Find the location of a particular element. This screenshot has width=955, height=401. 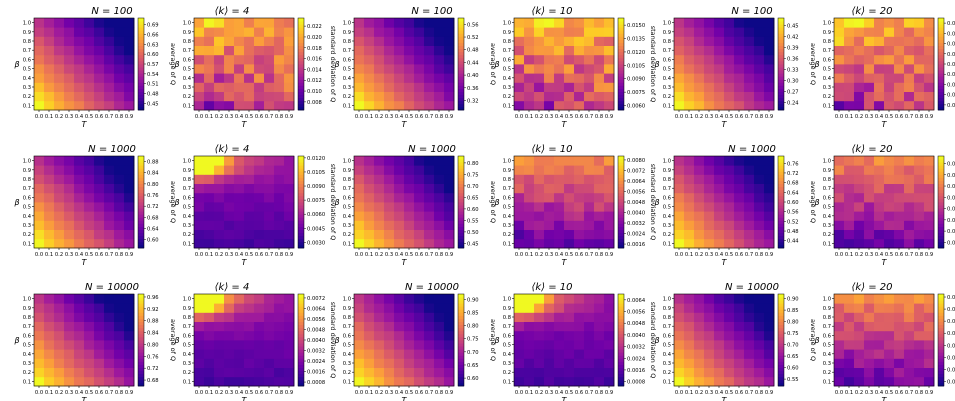

y-tick-label: 0.6 is located at coordinates (347, 336).